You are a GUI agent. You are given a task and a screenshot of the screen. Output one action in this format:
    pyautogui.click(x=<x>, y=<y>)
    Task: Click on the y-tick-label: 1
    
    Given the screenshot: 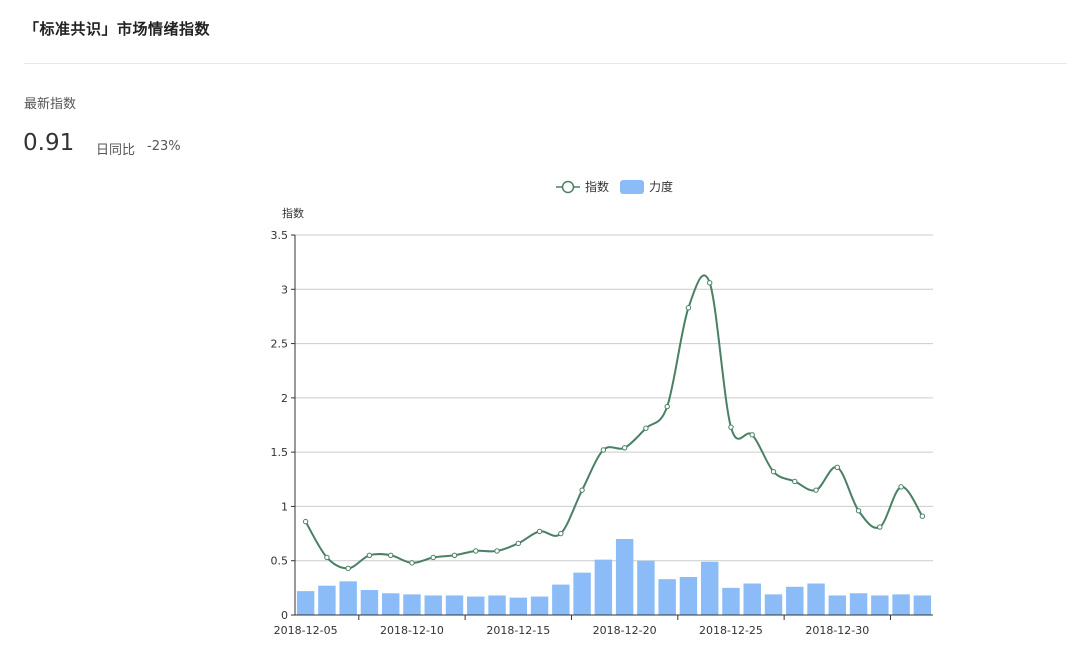 What is the action you would take?
    pyautogui.click(x=284, y=506)
    